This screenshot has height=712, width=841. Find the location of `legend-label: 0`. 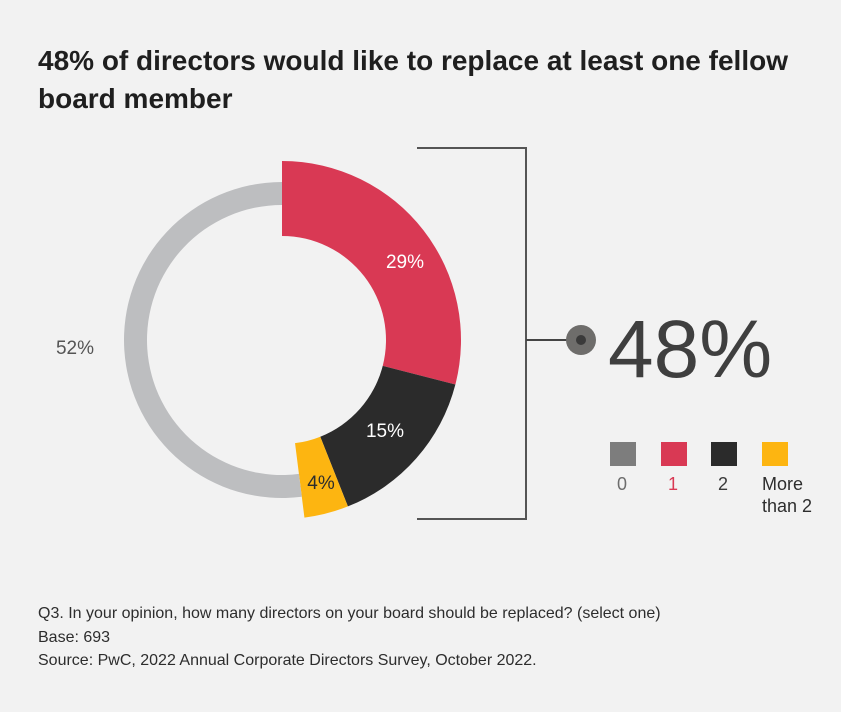

legend-label: 0 is located at coordinates (622, 484).